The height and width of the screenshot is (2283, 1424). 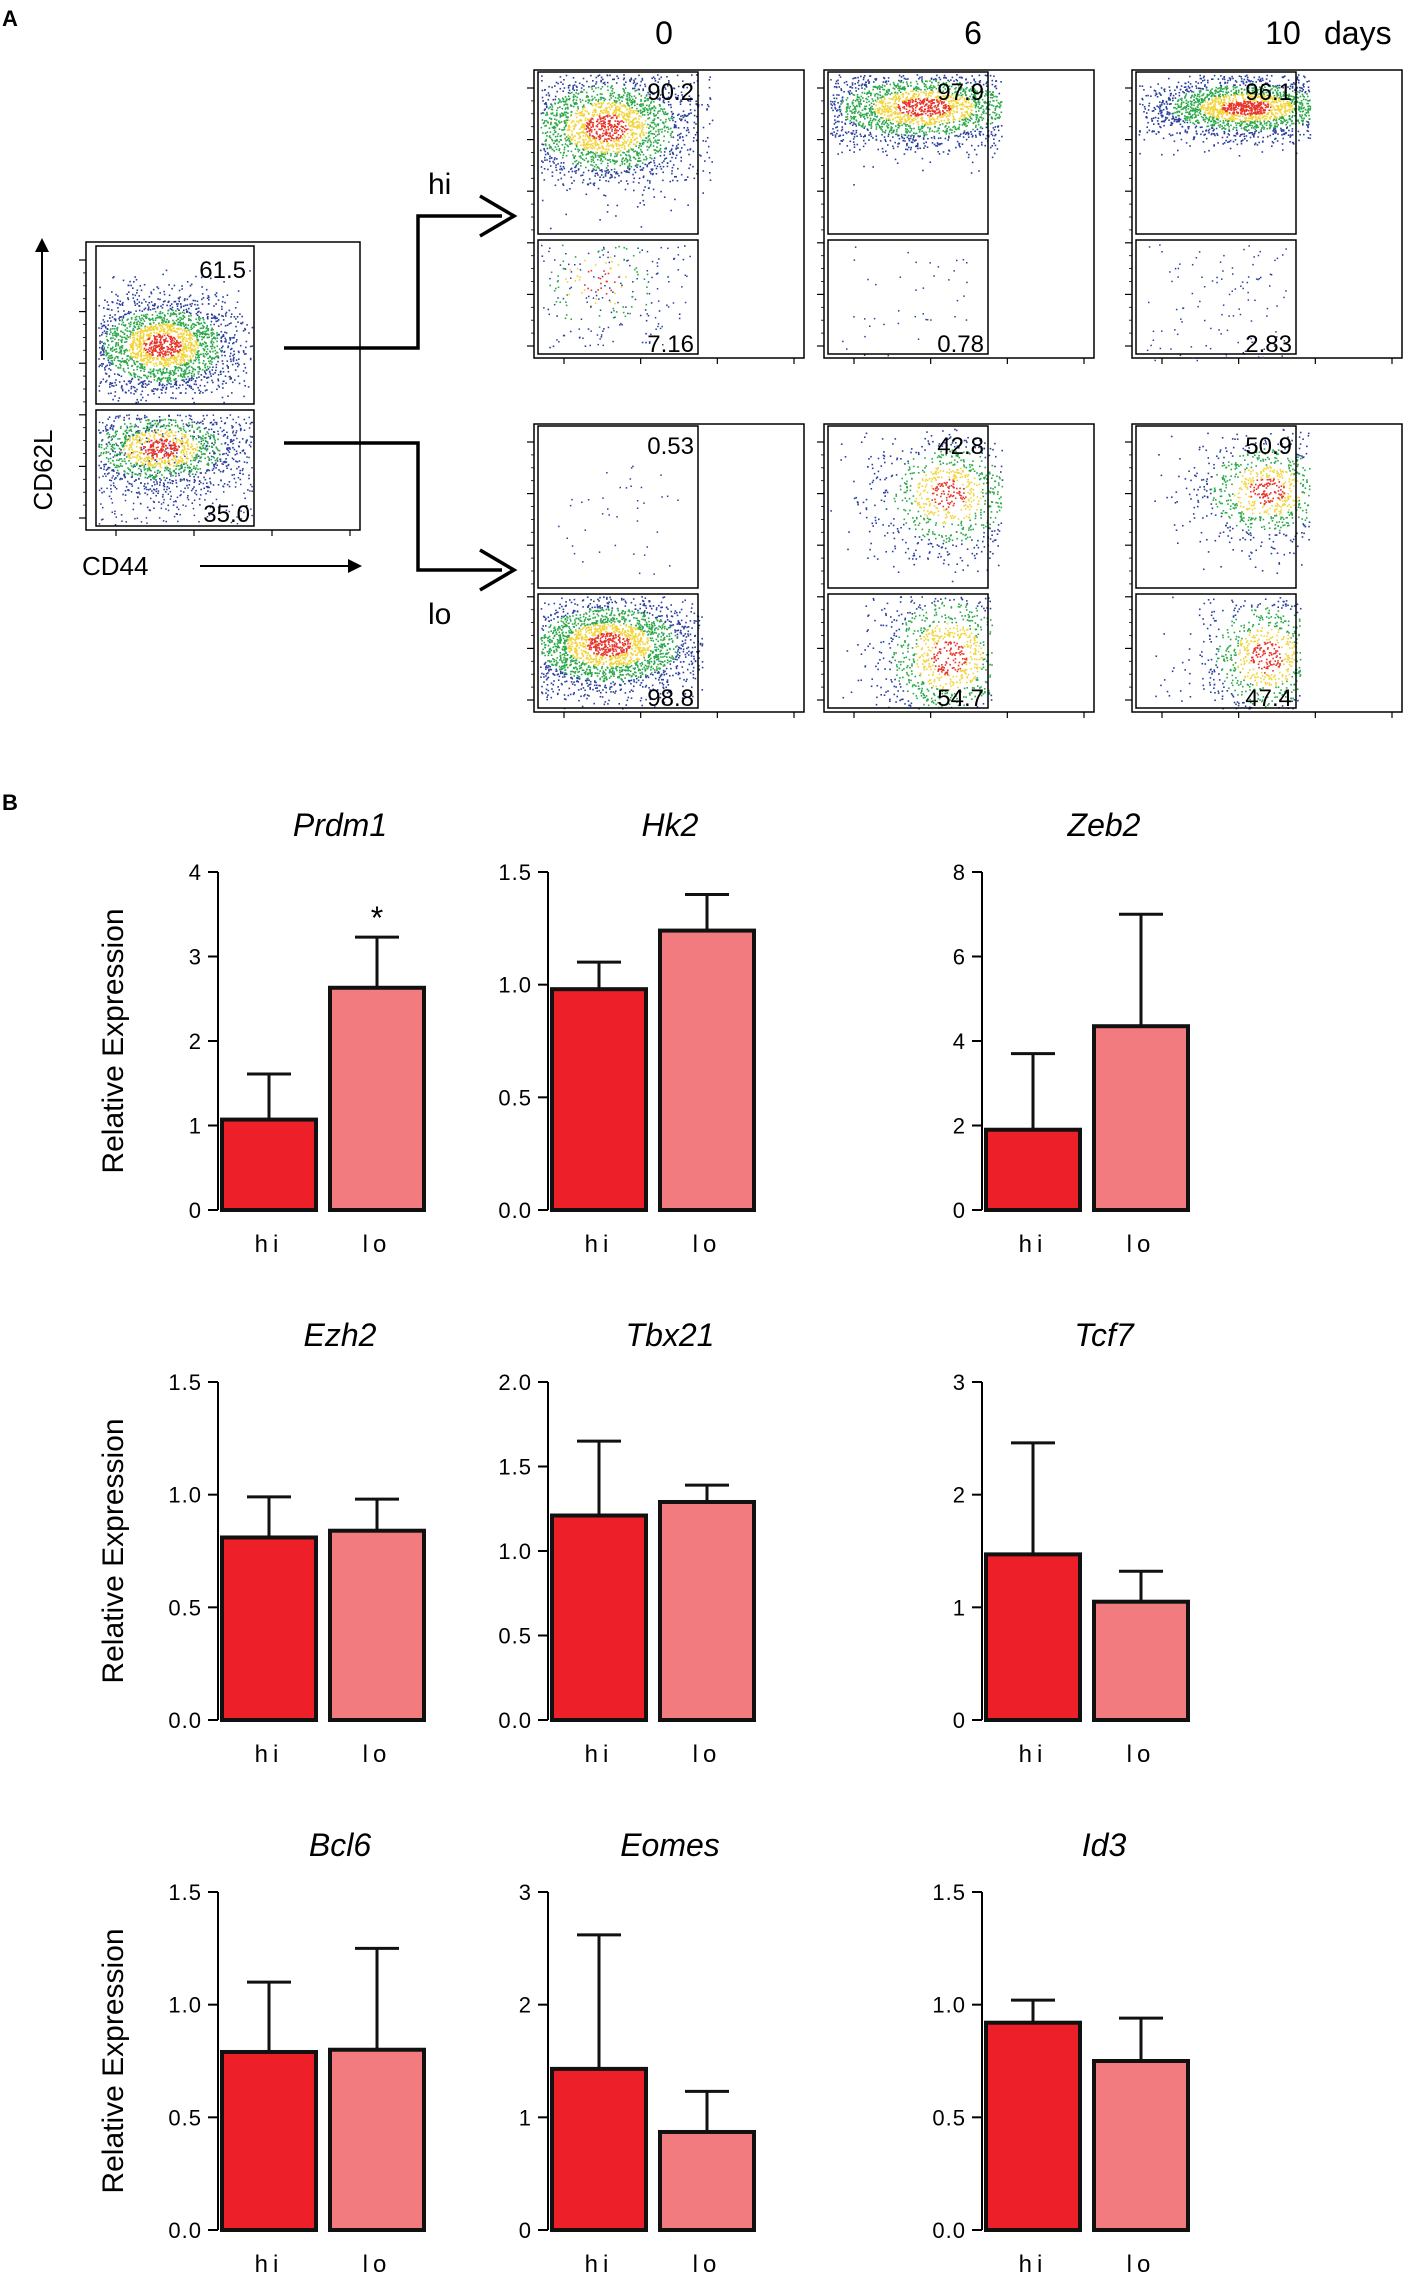 What do you see at coordinates (669, 214) in the screenshot?
I see `flow-plot-frame` at bounding box center [669, 214].